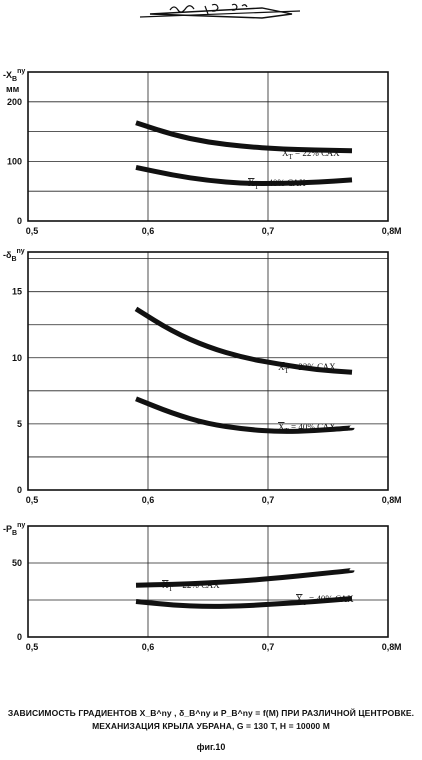 This screenshot has height=760, width=422. I want to click on y-axis-unit: мм, so click(13, 89).